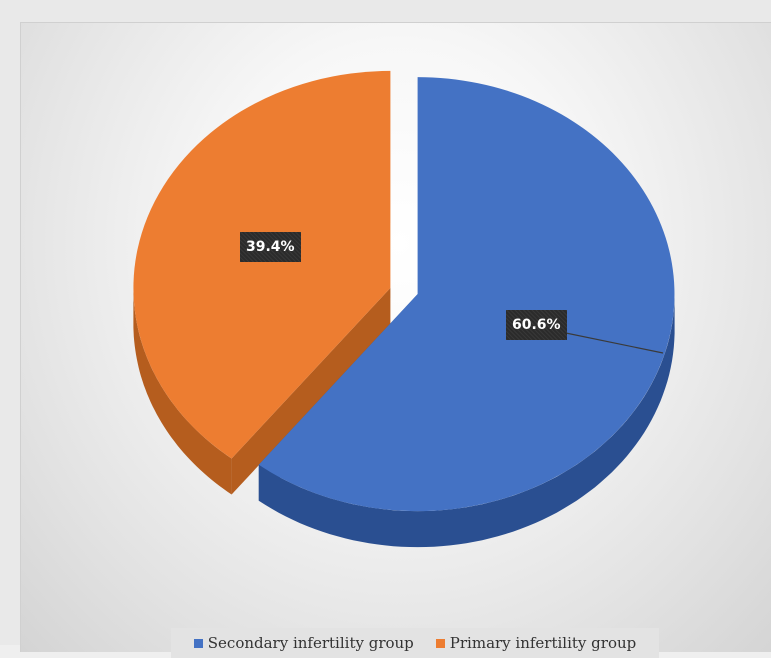 Image resolution: width=771 pixels, height=658 pixels. I want to click on legend-label-primary: Primary infertility group, so click(543, 643).